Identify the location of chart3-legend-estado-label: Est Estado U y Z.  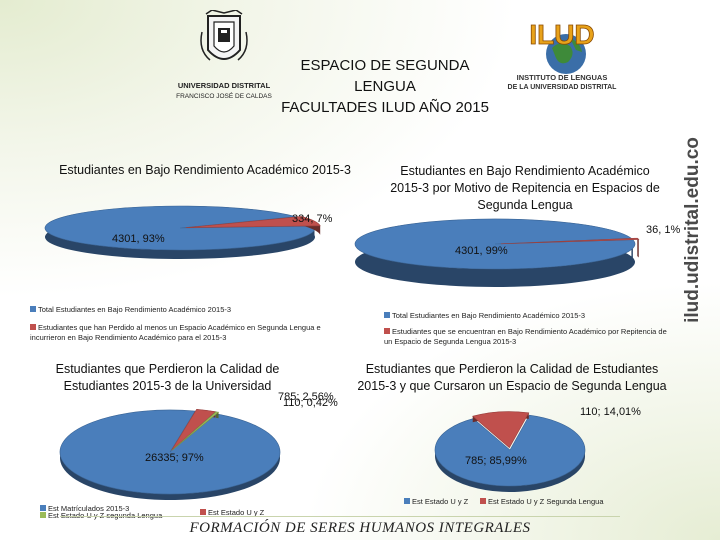
(236, 512).